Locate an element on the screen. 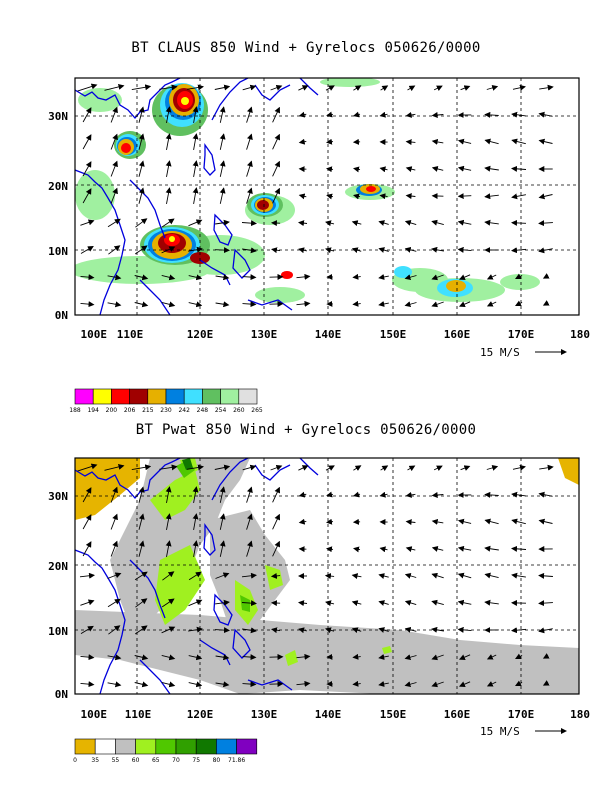 This screenshot has width=612, height=792. top-ytick-30n: 30N is located at coordinates (58, 116).